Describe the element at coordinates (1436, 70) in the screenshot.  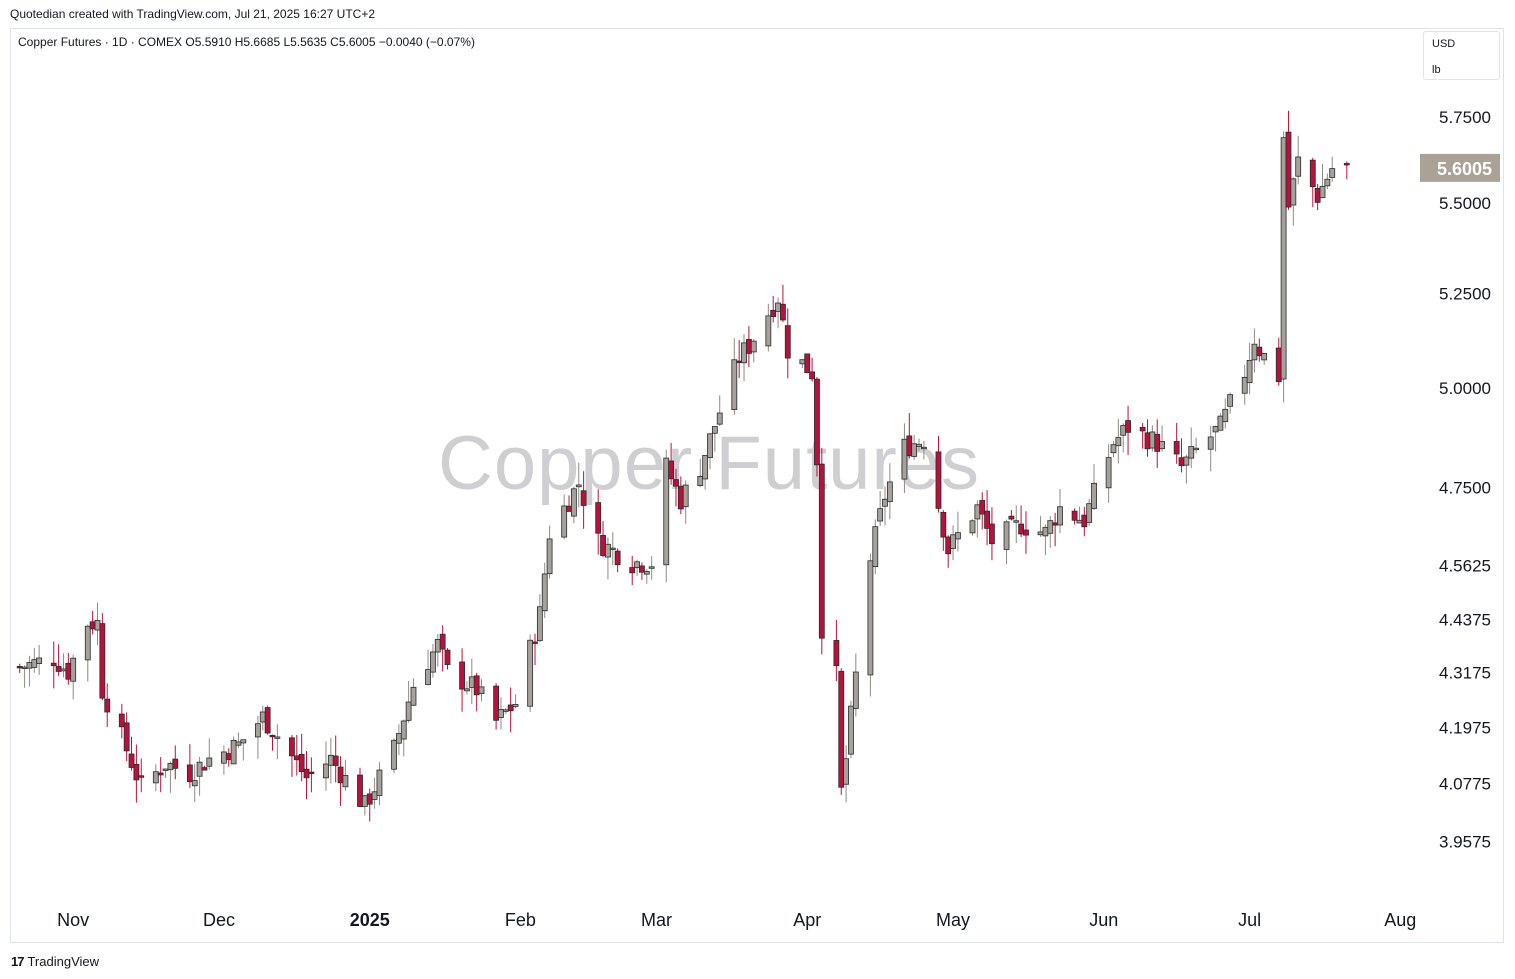
I see `unit-label: lb` at that location.